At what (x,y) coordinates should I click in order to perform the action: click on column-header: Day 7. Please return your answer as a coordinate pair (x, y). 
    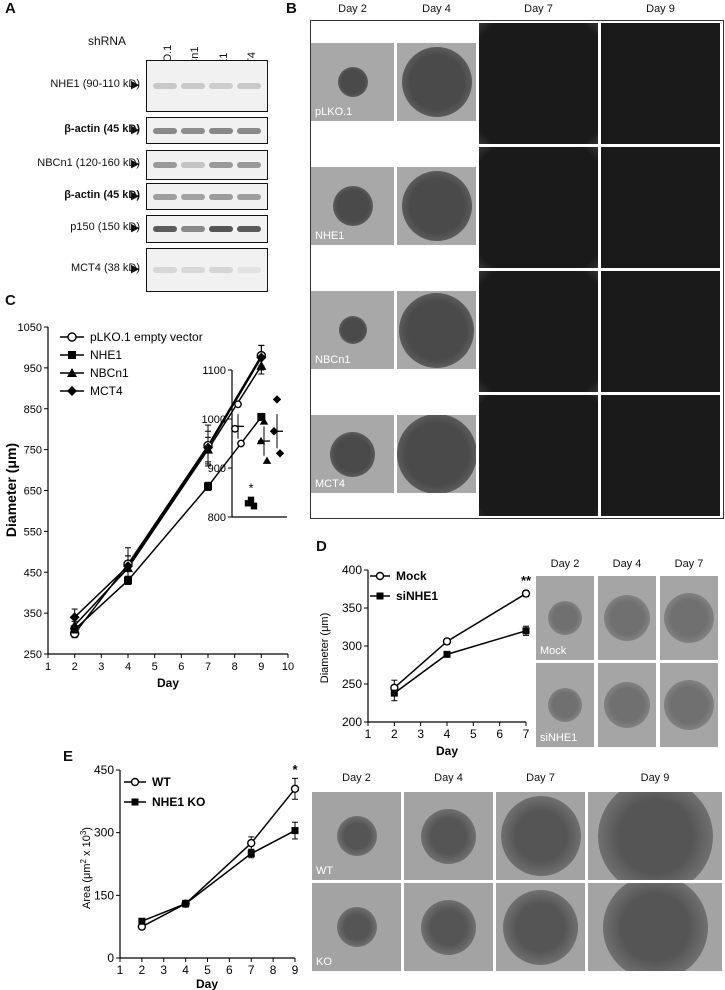
    Looking at the image, I should click on (538, 9).